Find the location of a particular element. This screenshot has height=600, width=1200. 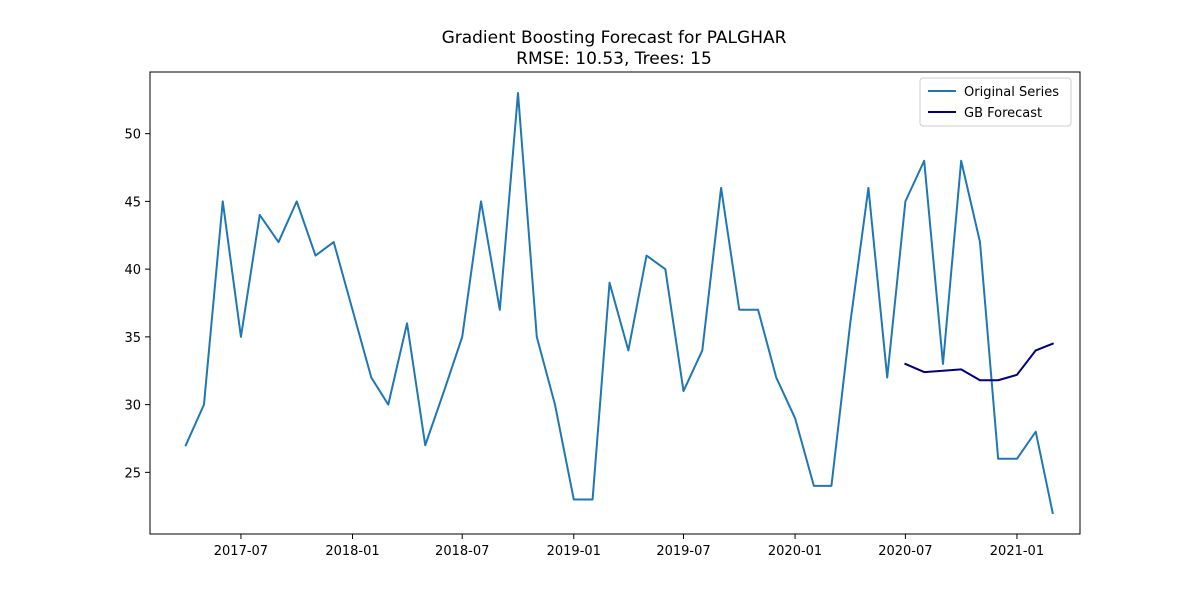

x-tick-label: 2017-07 is located at coordinates (241, 551).